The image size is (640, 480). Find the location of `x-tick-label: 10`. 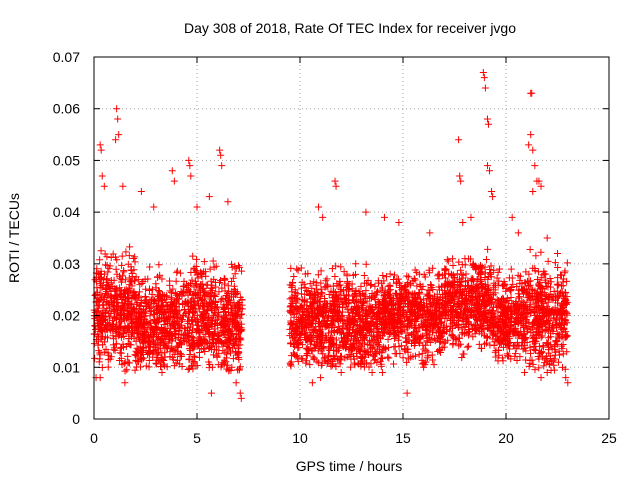

x-tick-label: 10 is located at coordinates (300, 438).